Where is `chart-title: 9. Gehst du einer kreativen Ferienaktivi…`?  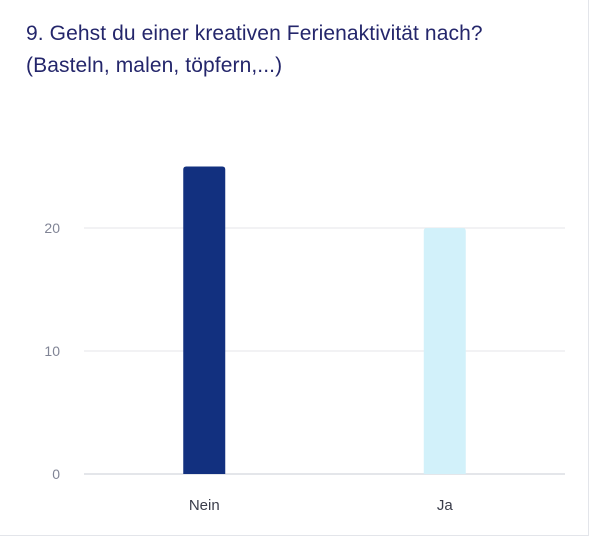 chart-title: 9. Gehst du einer kreativen Ferienaktivi… is located at coordinates (254, 49).